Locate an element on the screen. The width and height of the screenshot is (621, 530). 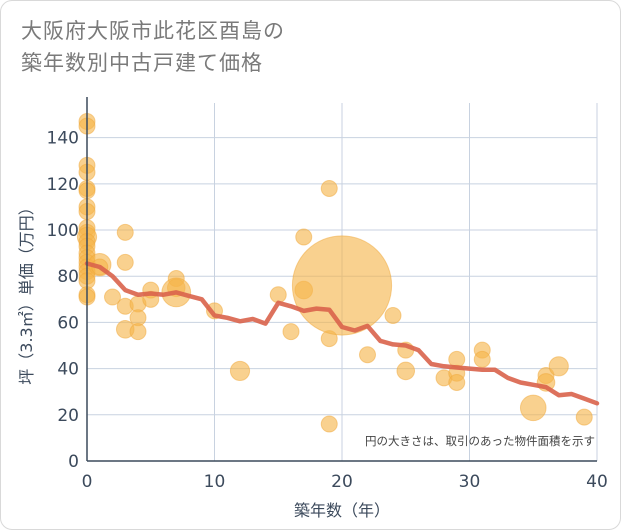
x-tick-label: 40 is located at coordinates (597, 482).